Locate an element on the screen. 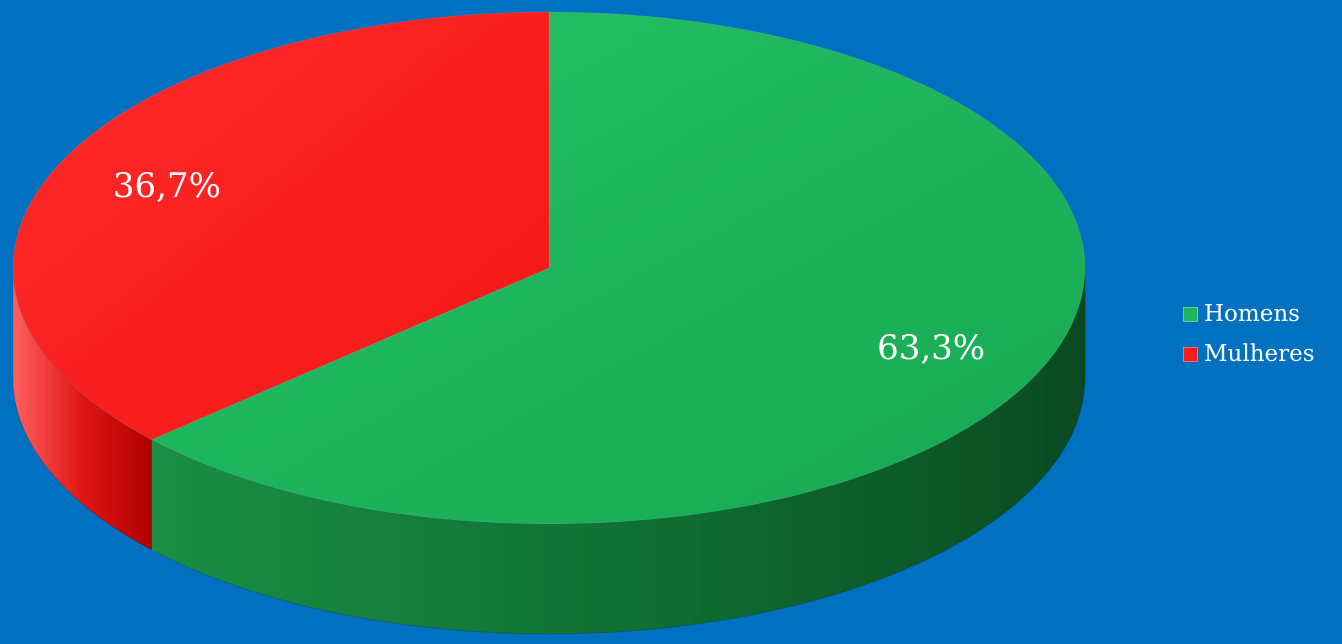  data-label-mulheres: 36,7% is located at coordinates (167, 186).